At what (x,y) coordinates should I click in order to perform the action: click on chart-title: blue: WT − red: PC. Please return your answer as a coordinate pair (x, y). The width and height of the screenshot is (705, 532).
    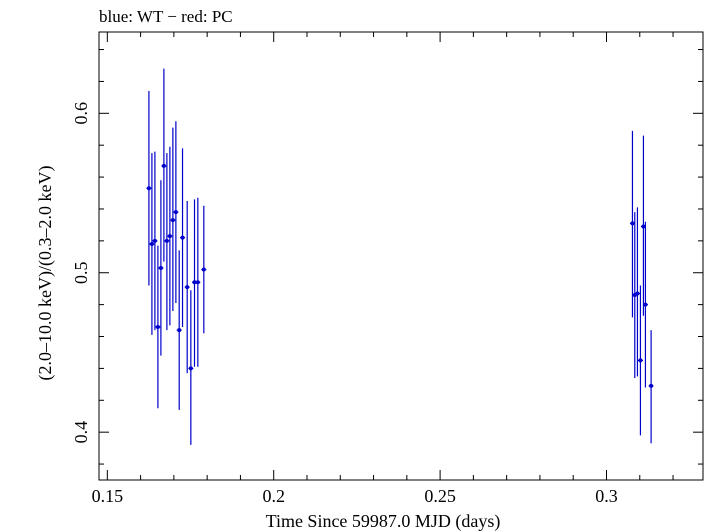
    Looking at the image, I should click on (166, 16).